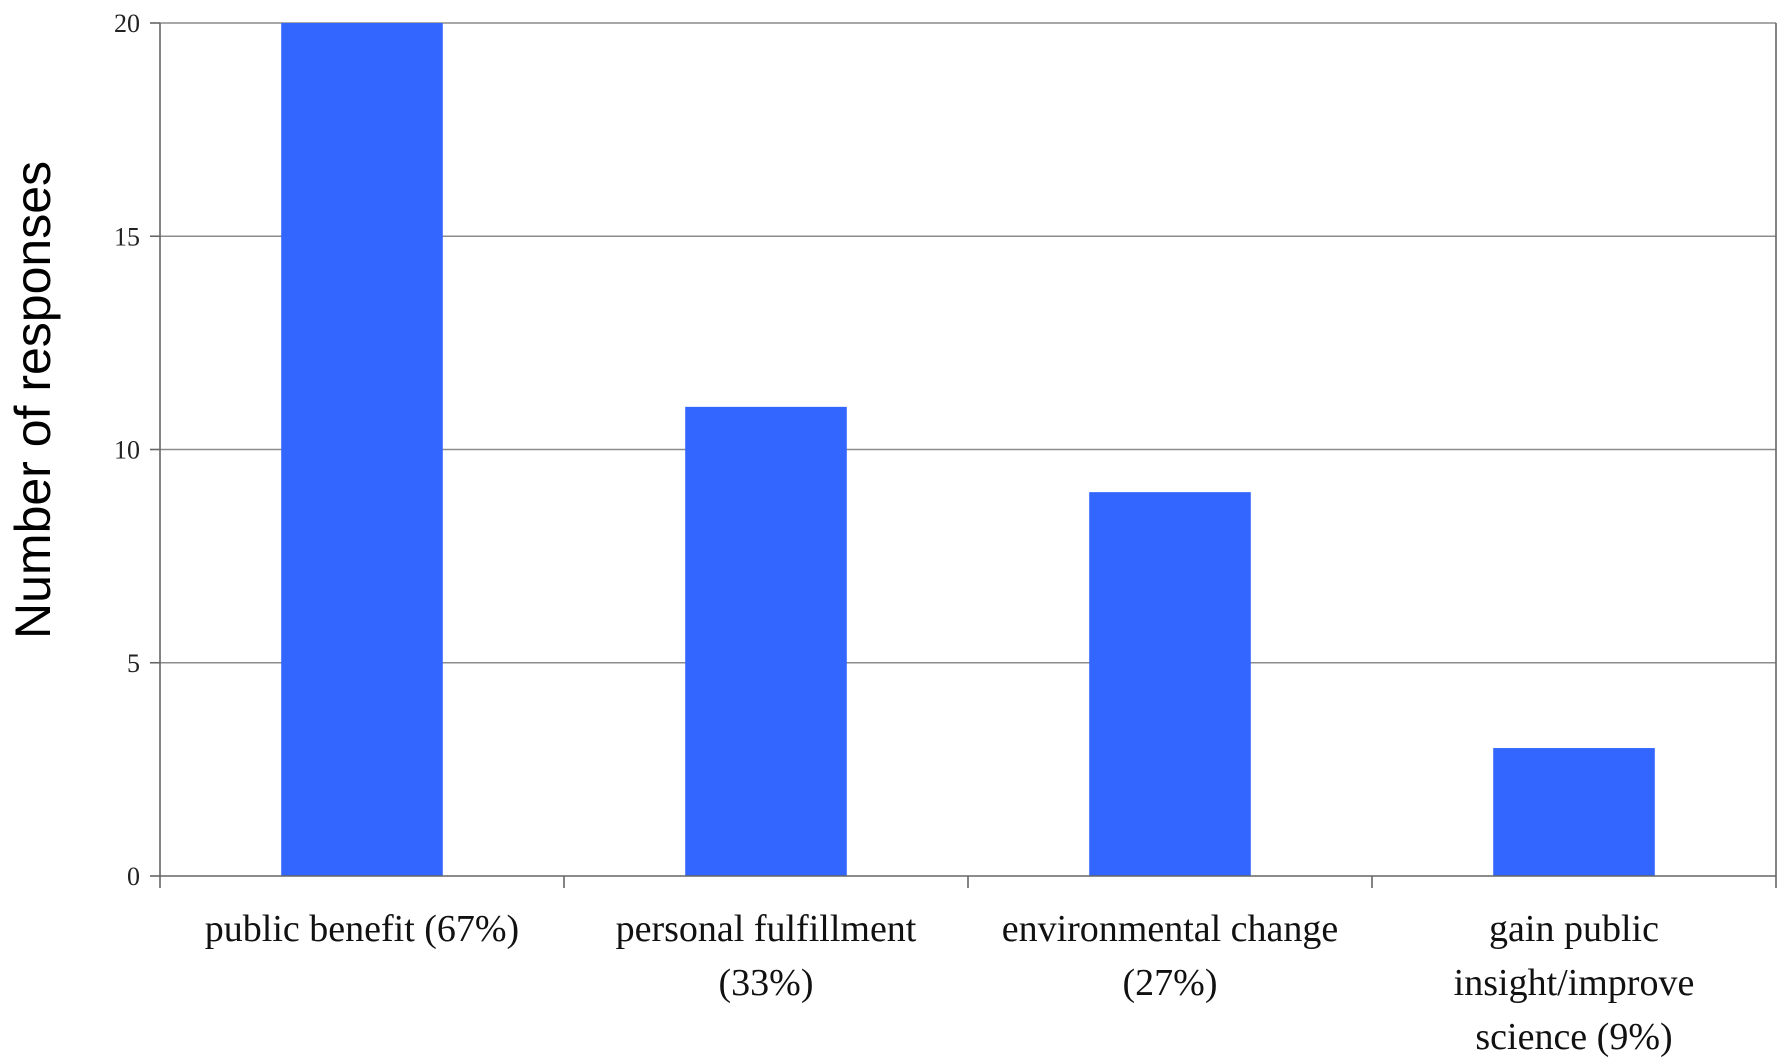  I want to click on y-tick-label: 15, so click(127, 236).